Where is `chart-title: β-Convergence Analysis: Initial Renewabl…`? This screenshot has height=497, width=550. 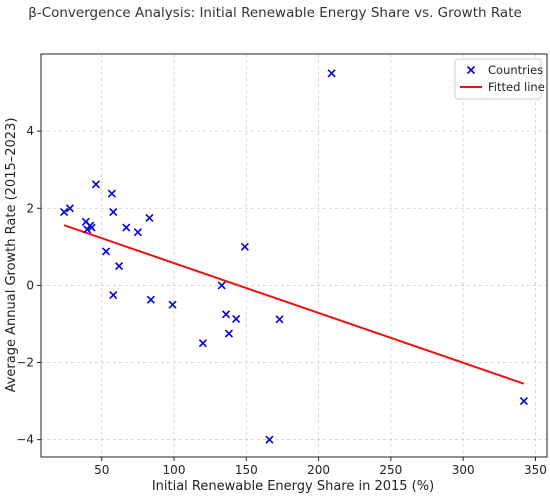 chart-title: β-Convergence Analysis: Initial Renewabl… is located at coordinates (275, 13).